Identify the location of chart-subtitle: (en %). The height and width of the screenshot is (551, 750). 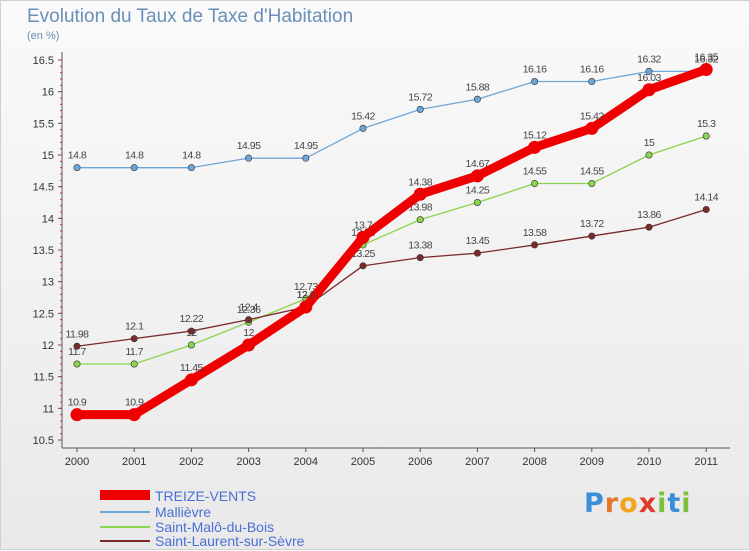
(43, 36).